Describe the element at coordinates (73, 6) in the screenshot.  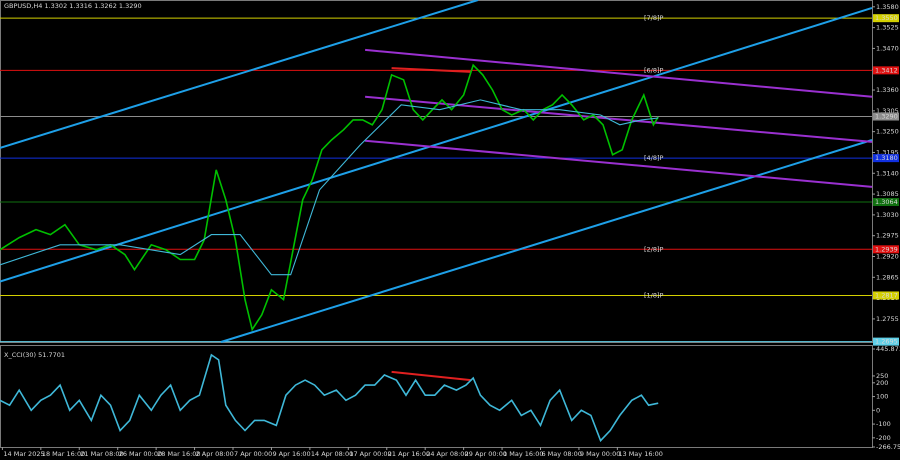
I see `panel-title: GBPUSD,H4 1.3302 1.3316 1.3262 1.3290` at that location.